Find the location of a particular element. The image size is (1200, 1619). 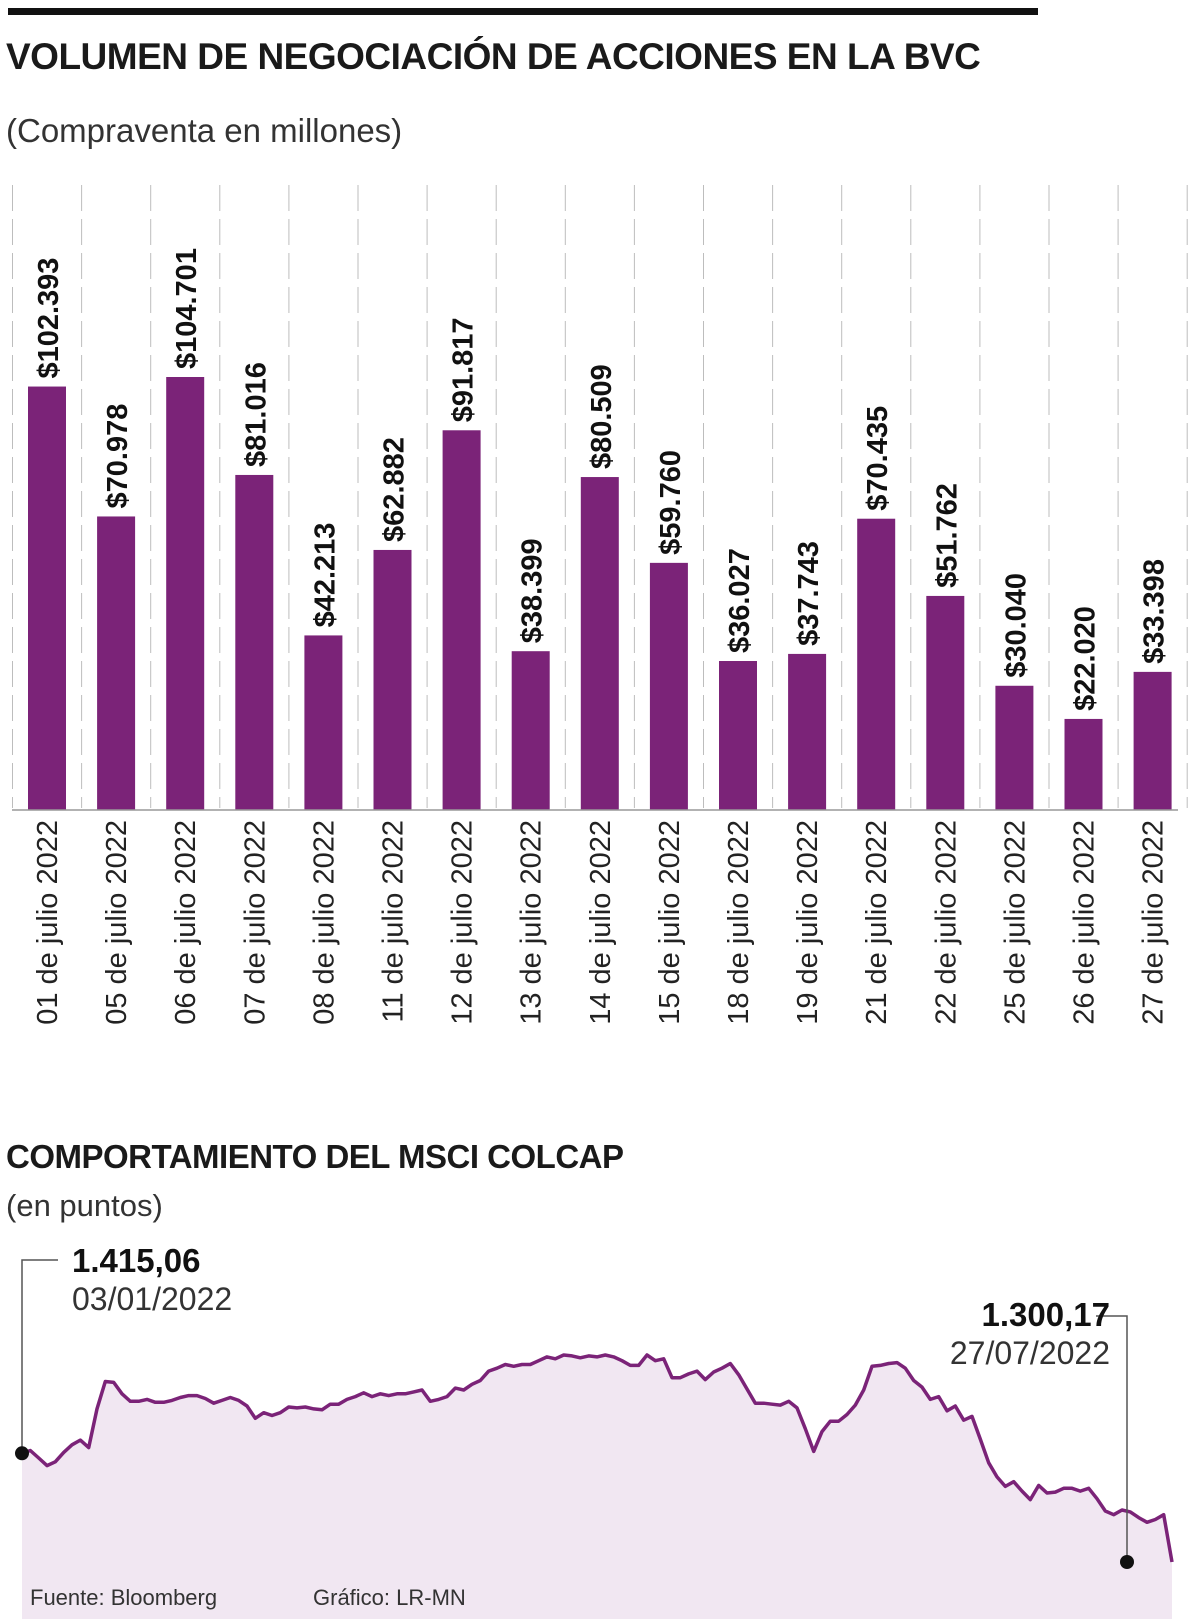

bar-value-label: $70.978 is located at coordinates (118, 456).